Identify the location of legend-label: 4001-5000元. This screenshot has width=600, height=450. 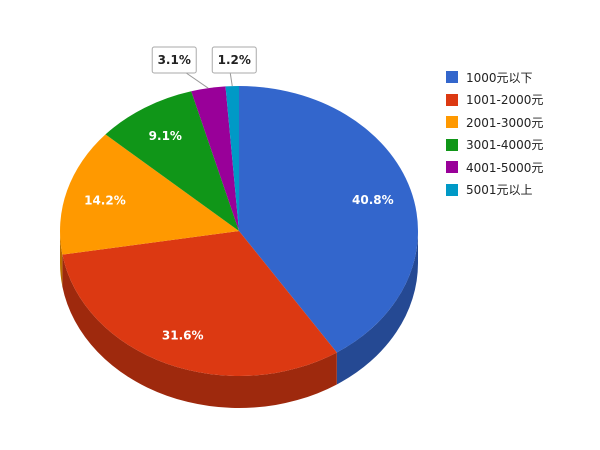
(505, 167).